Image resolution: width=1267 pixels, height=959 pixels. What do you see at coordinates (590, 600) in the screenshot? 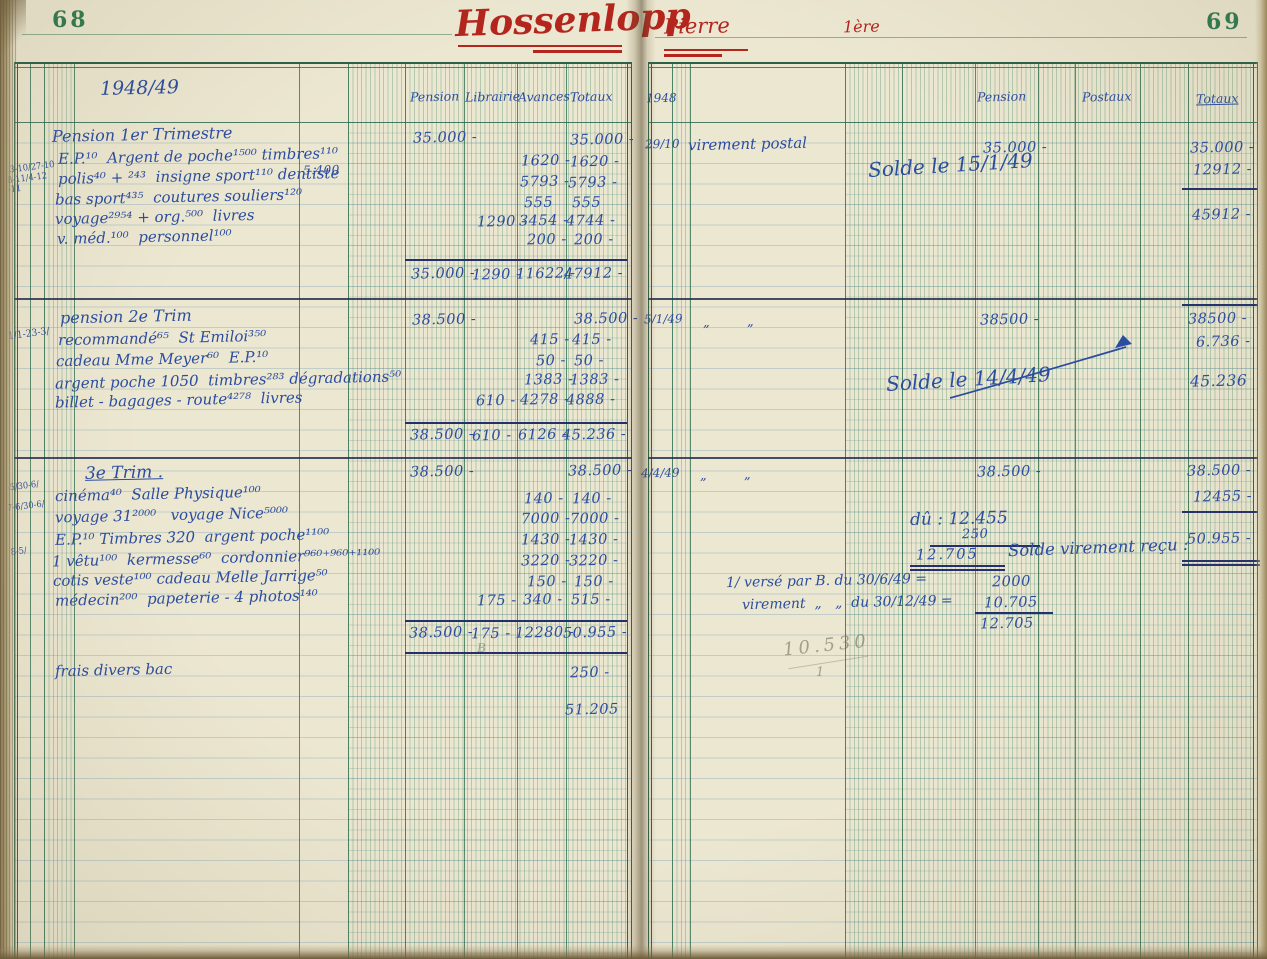
I see `amount-total: 515 -` at bounding box center [590, 600].